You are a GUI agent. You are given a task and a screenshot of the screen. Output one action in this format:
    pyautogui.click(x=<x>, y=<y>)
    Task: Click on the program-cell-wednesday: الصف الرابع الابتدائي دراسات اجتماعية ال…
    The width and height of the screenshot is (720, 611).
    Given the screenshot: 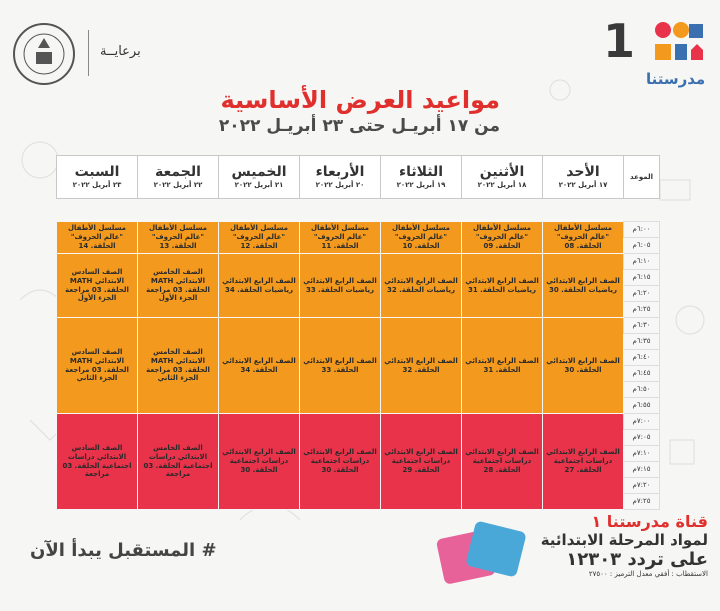 What is the action you would take?
    pyautogui.click(x=340, y=461)
    